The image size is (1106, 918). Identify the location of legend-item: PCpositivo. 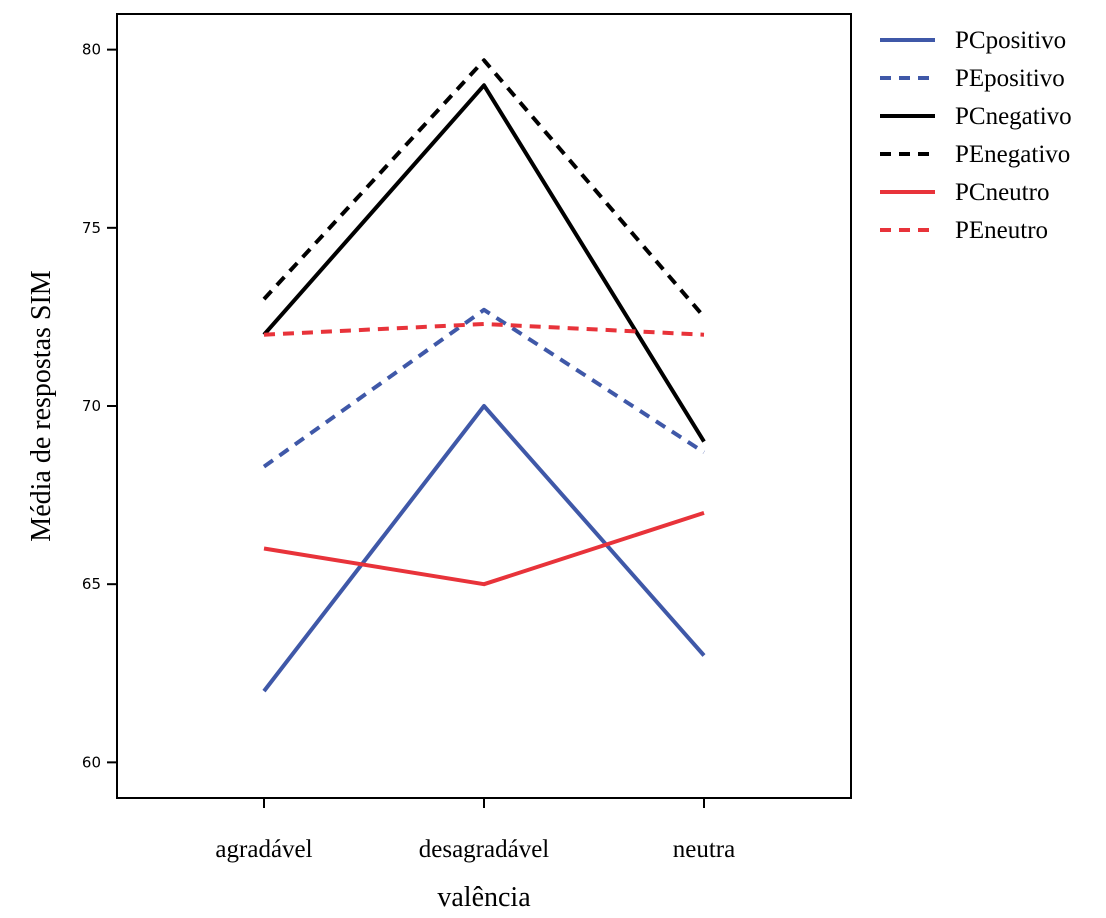
(973, 40).